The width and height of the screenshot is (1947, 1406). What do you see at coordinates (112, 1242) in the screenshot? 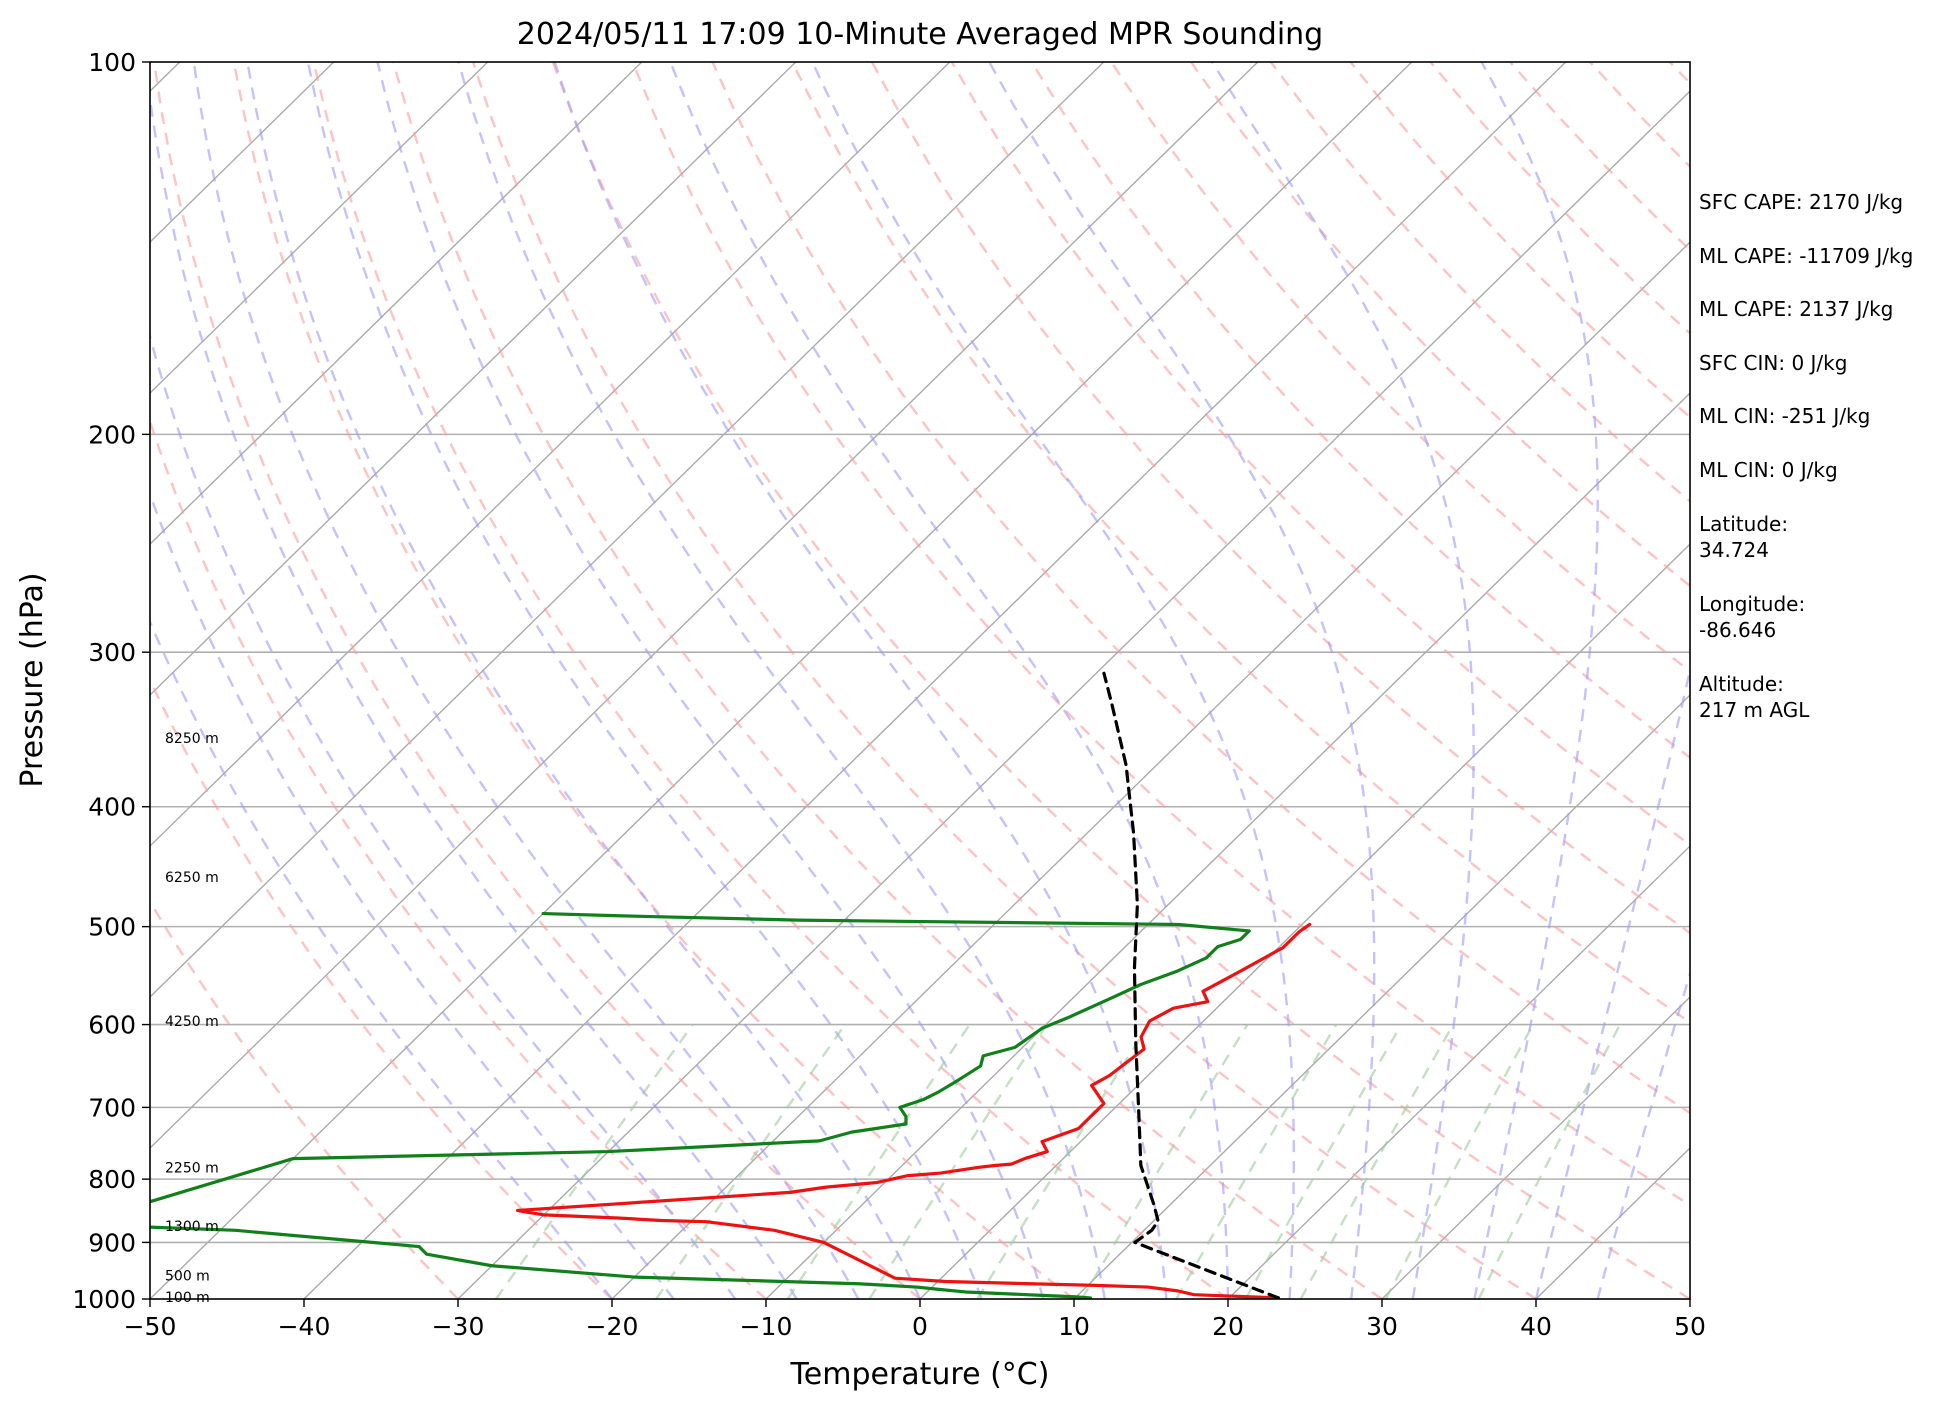
I see `y-tick-label: 900` at bounding box center [112, 1242].